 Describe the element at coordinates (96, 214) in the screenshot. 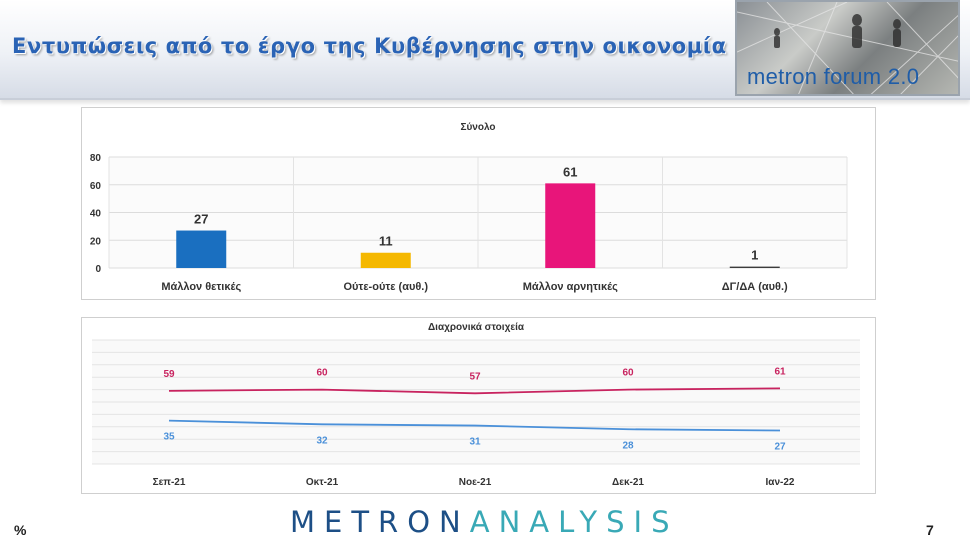

I see `y-tick-label: 40` at that location.